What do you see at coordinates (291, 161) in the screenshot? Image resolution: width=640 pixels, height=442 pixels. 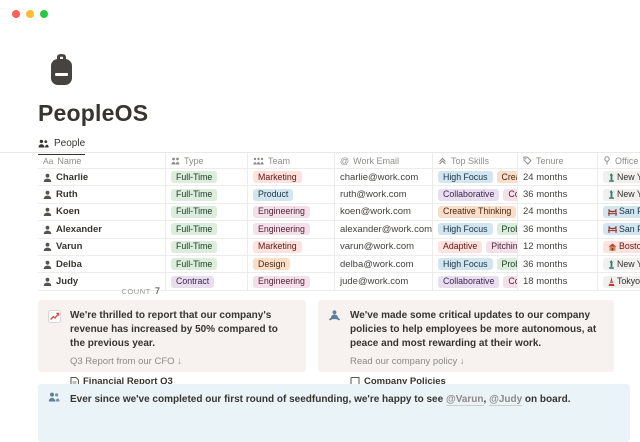 I see `column-header-team: Team` at bounding box center [291, 161].